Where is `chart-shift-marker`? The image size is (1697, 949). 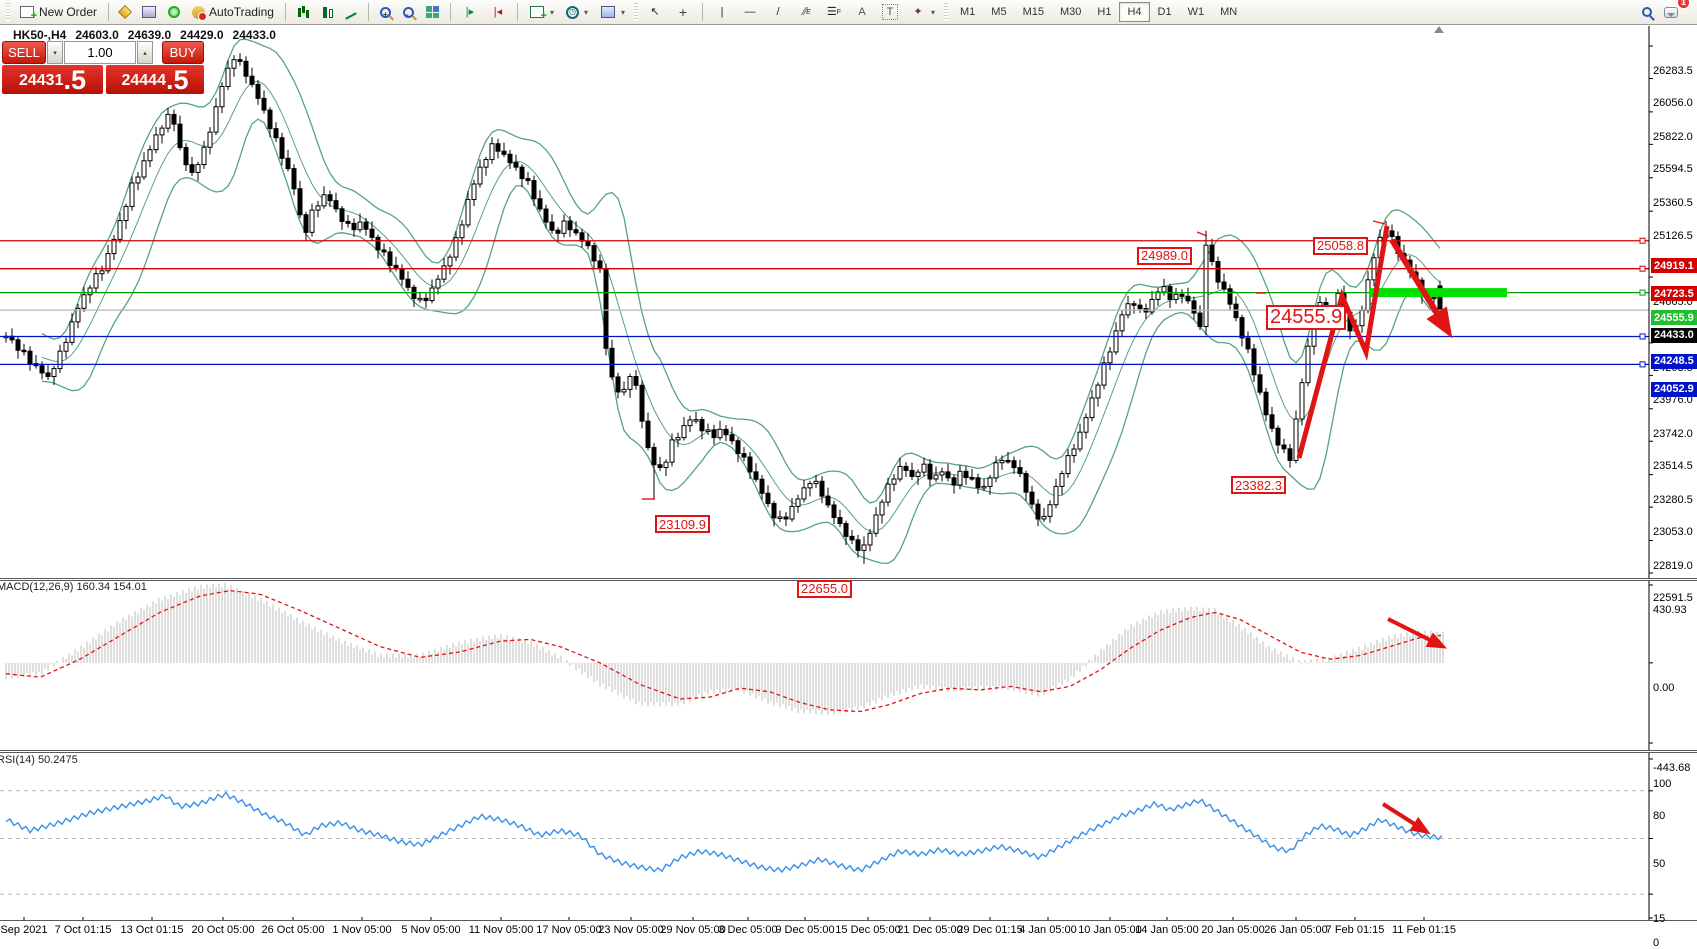 chart-shift-marker is located at coordinates (1439, 29).